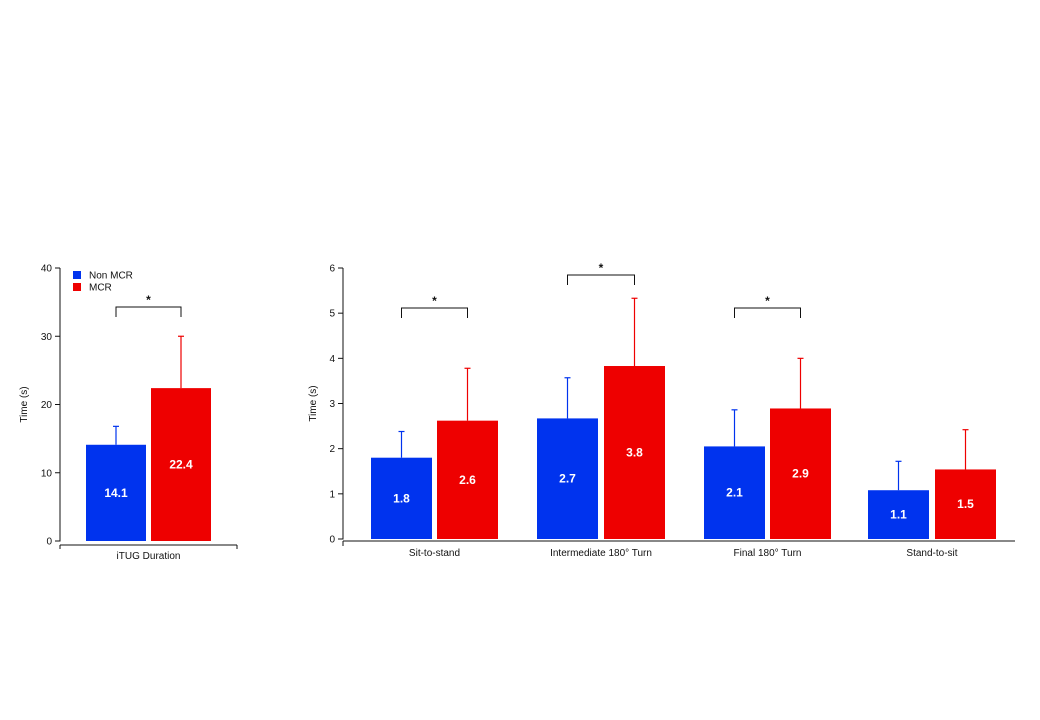 The width and height of the screenshot is (1040, 720). I want to click on y-tick-label: 2, so click(332, 449).